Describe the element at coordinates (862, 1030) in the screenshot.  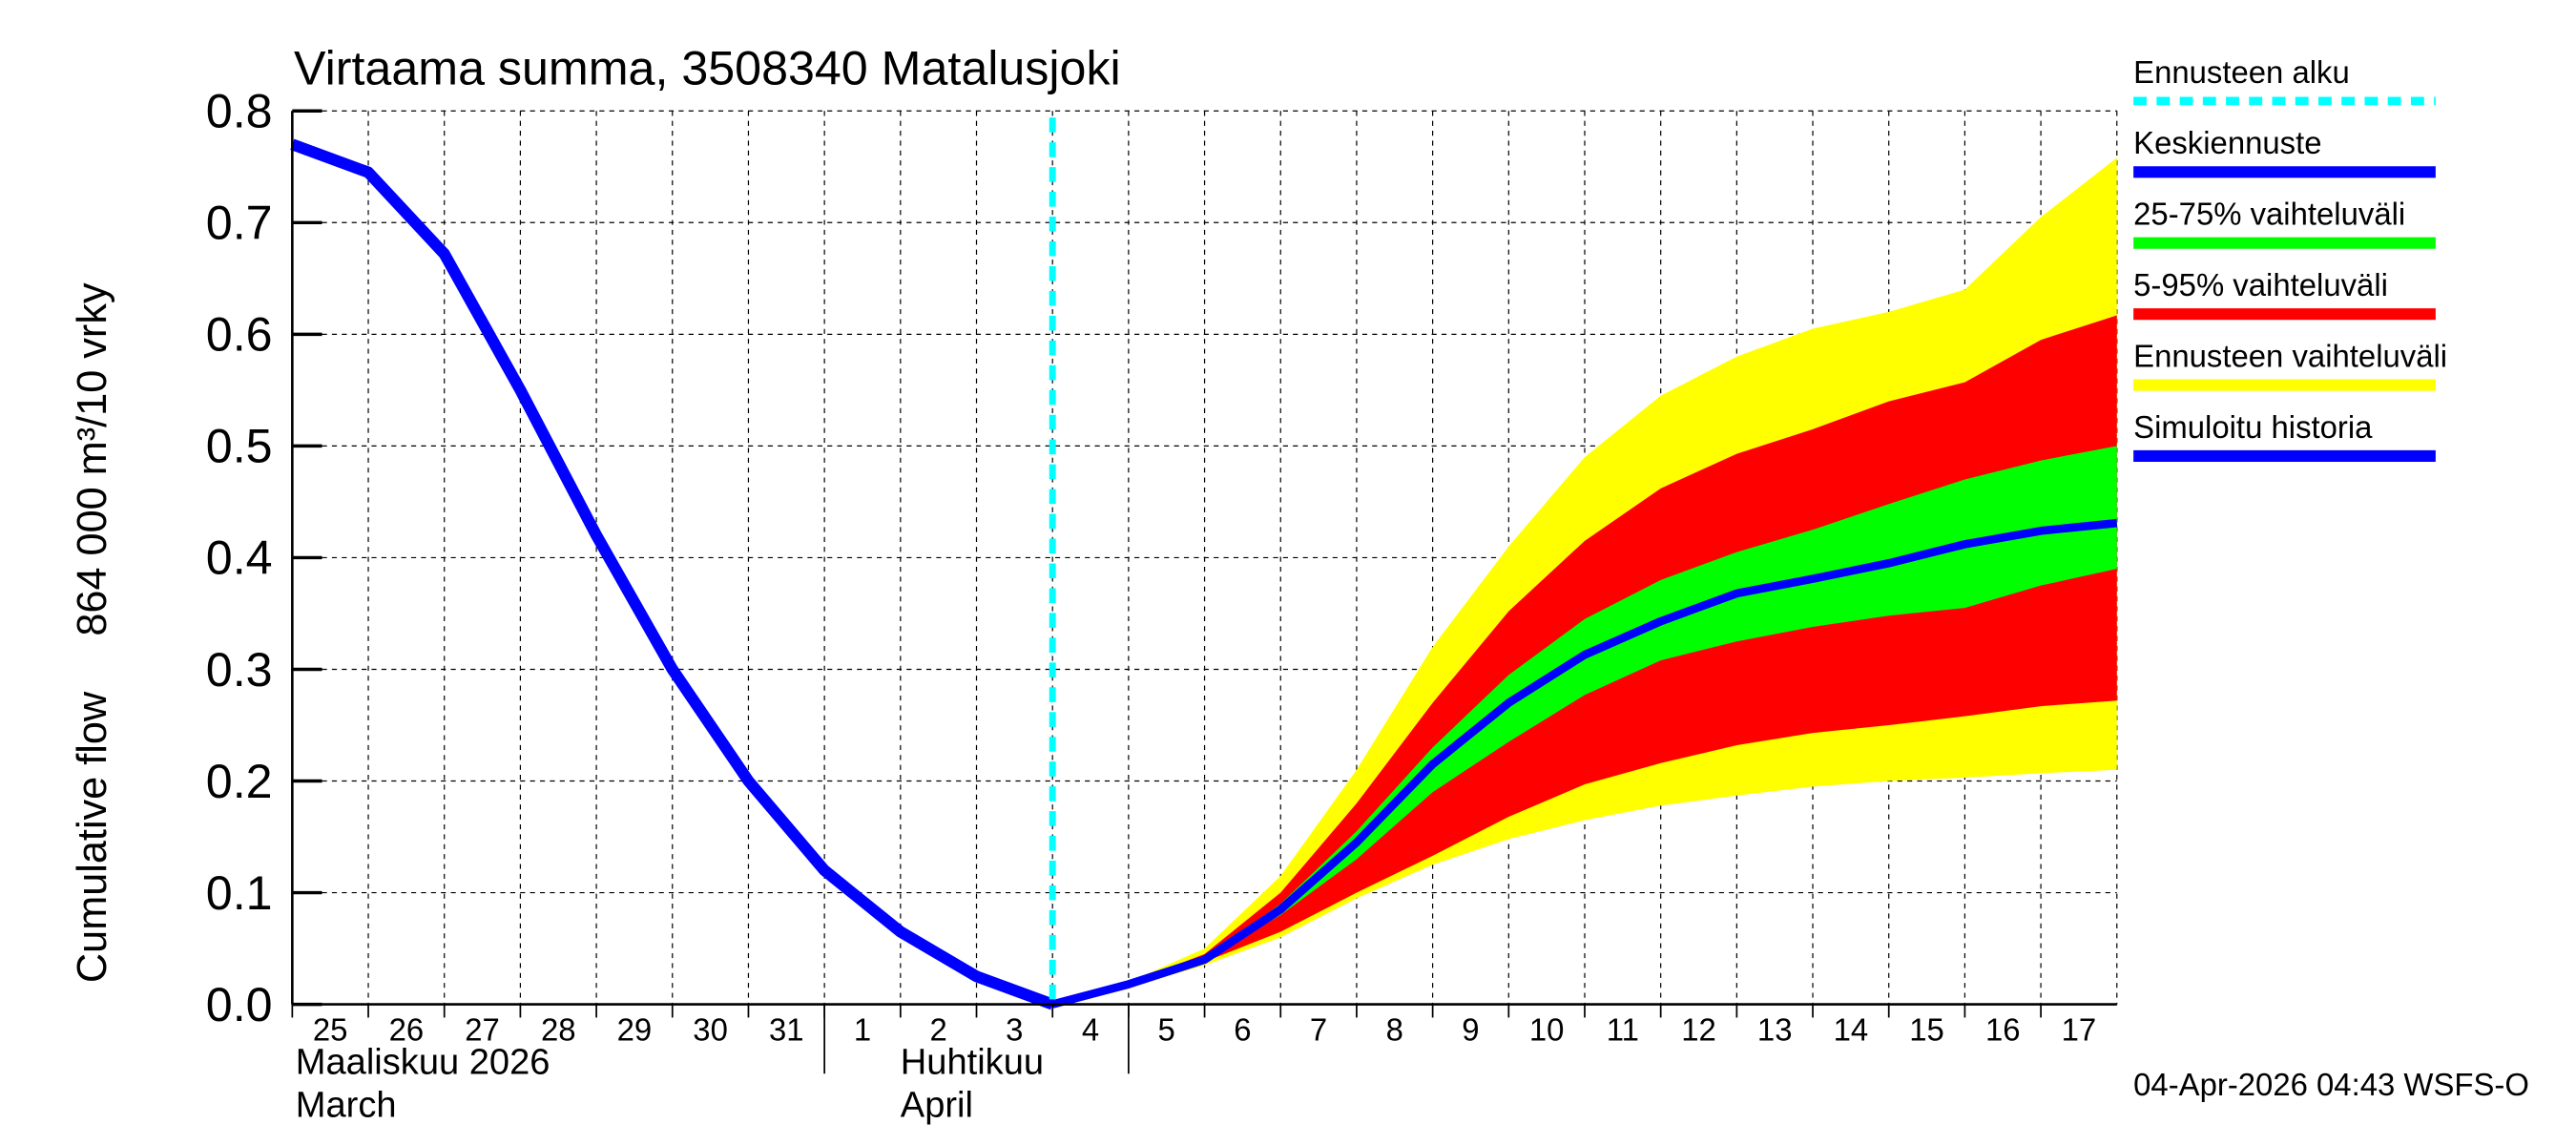
I see `x-day-label: 1` at that location.